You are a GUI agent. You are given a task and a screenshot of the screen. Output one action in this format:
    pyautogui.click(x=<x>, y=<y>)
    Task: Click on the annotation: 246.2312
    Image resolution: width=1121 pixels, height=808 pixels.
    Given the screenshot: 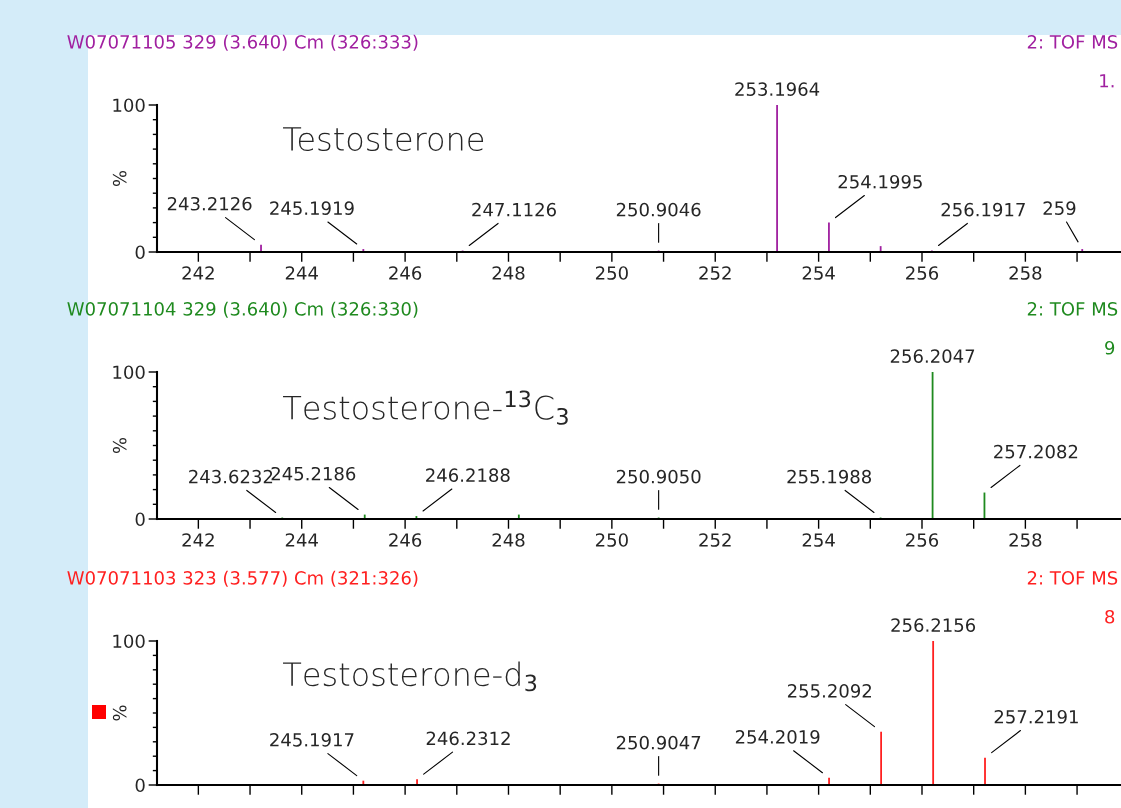 What is the action you would take?
    pyautogui.click(x=468, y=738)
    